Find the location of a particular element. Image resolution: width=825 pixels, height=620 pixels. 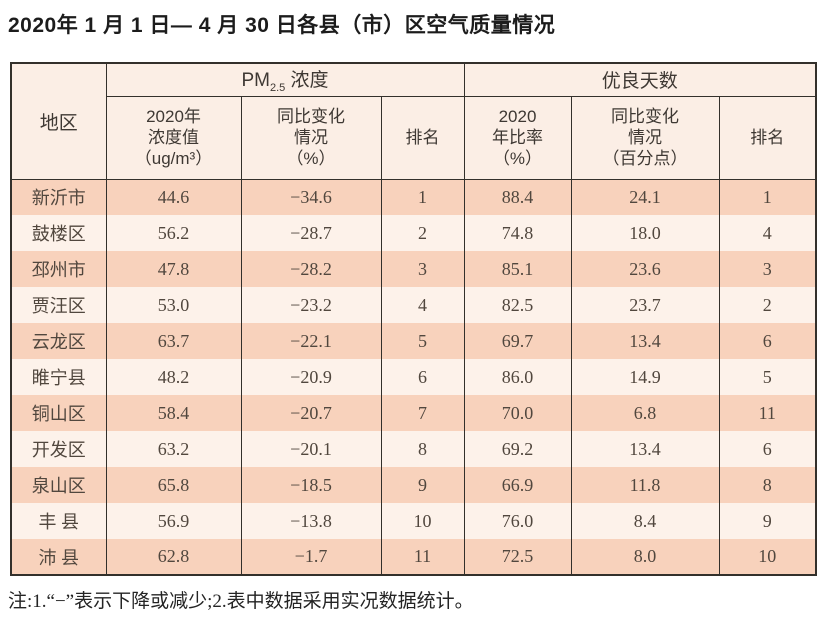

gooddays-change-cell: 8.4 is located at coordinates (645, 521).